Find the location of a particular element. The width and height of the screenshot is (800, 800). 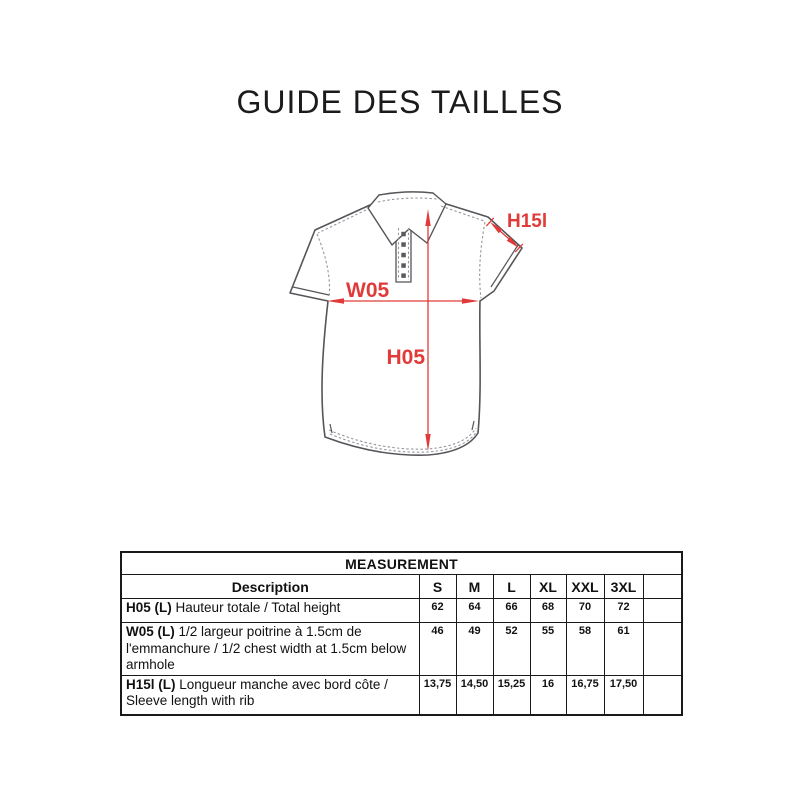

placket-buttons is located at coordinates (403, 254).